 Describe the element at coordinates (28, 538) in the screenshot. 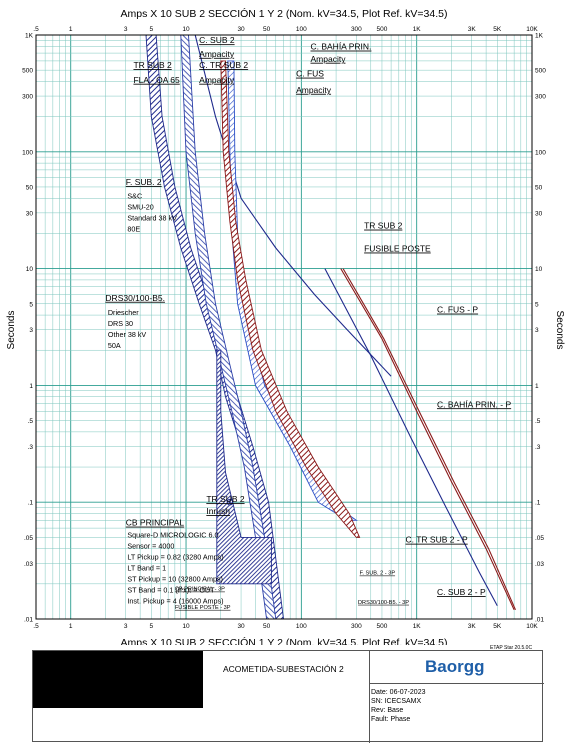

I see `y-tick-label-left: .05` at that location.